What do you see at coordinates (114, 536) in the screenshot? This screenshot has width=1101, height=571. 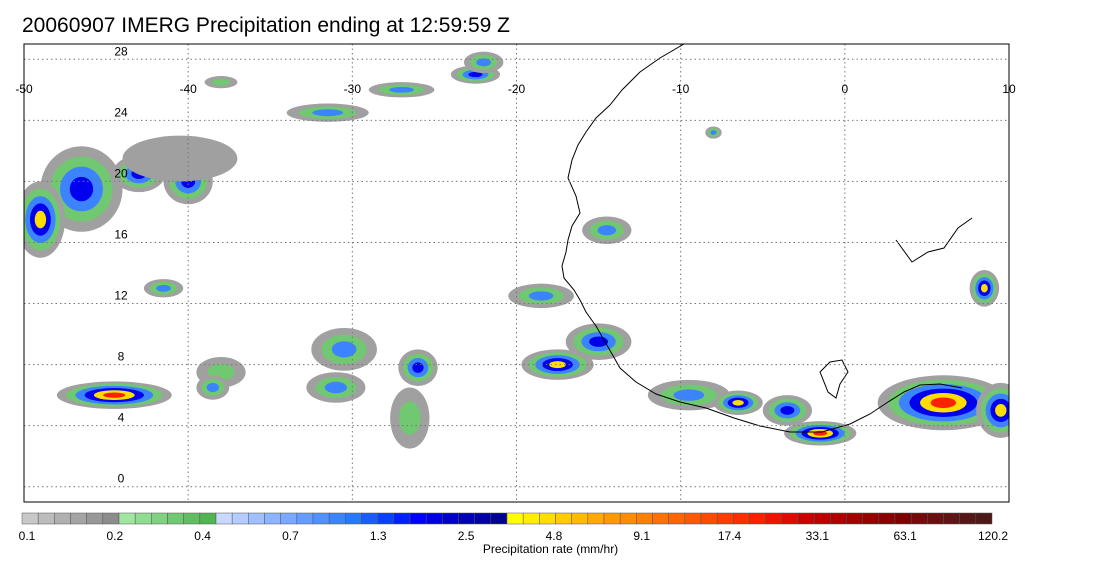 I see `colorbar-tick-label: 0.2` at bounding box center [114, 536].